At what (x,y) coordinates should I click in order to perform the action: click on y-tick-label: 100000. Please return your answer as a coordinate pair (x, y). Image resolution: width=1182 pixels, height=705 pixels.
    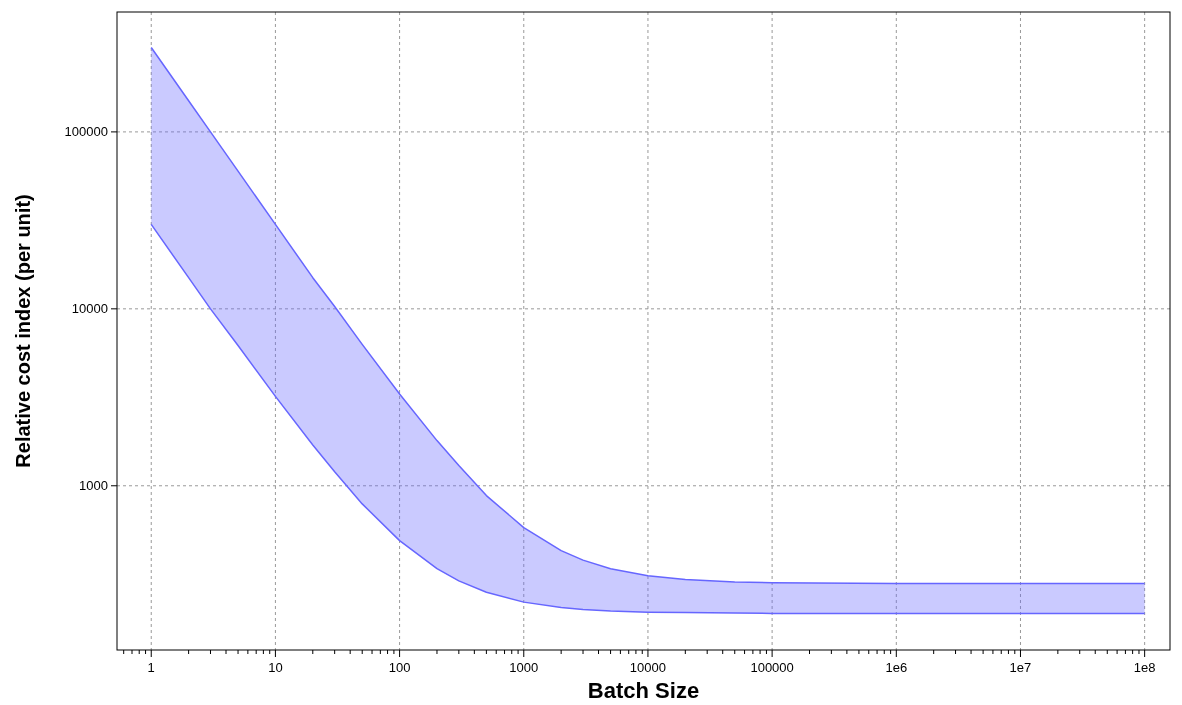
    Looking at the image, I should click on (86, 132).